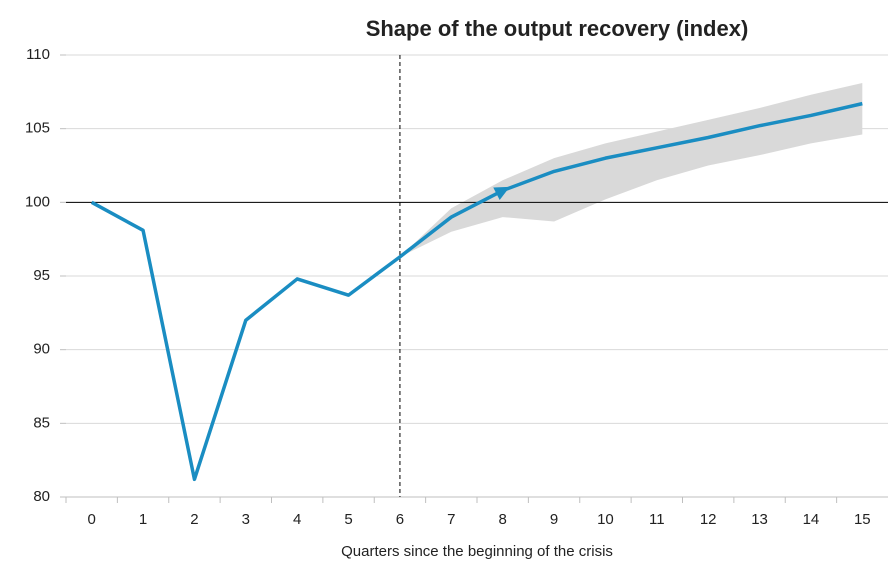 The image size is (890, 574). Describe the element at coordinates (657, 519) in the screenshot. I see `x-tick-label: 11` at that location.